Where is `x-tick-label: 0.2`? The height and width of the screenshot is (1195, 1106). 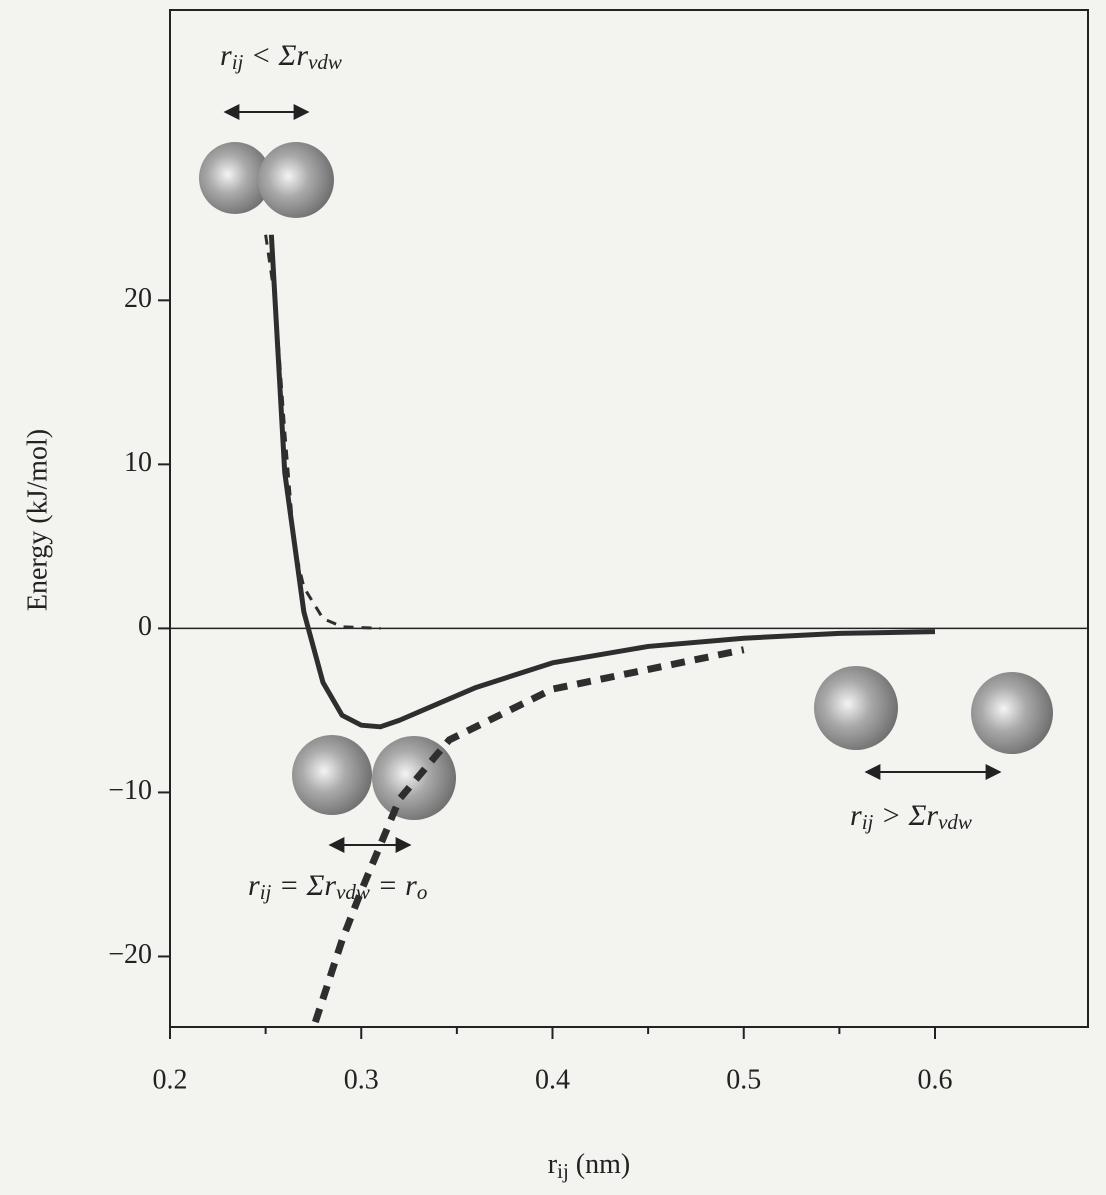
x-tick-label: 0.2 is located at coordinates (170, 1079).